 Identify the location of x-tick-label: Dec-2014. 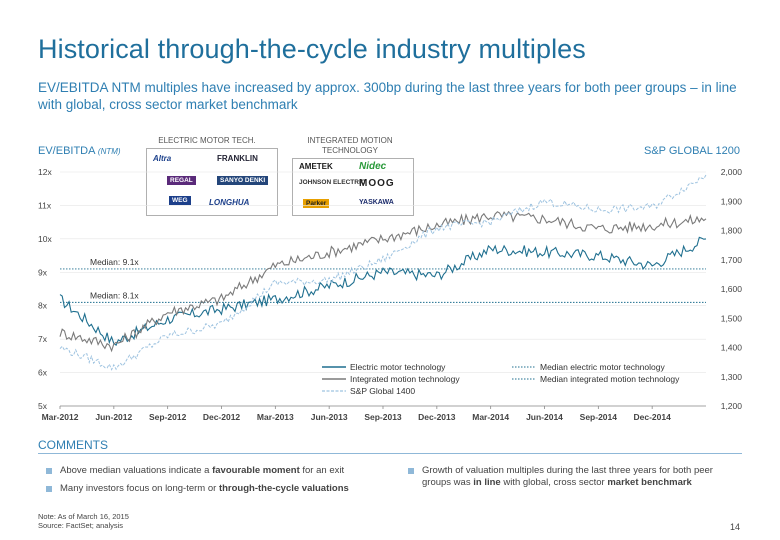
(652, 417).